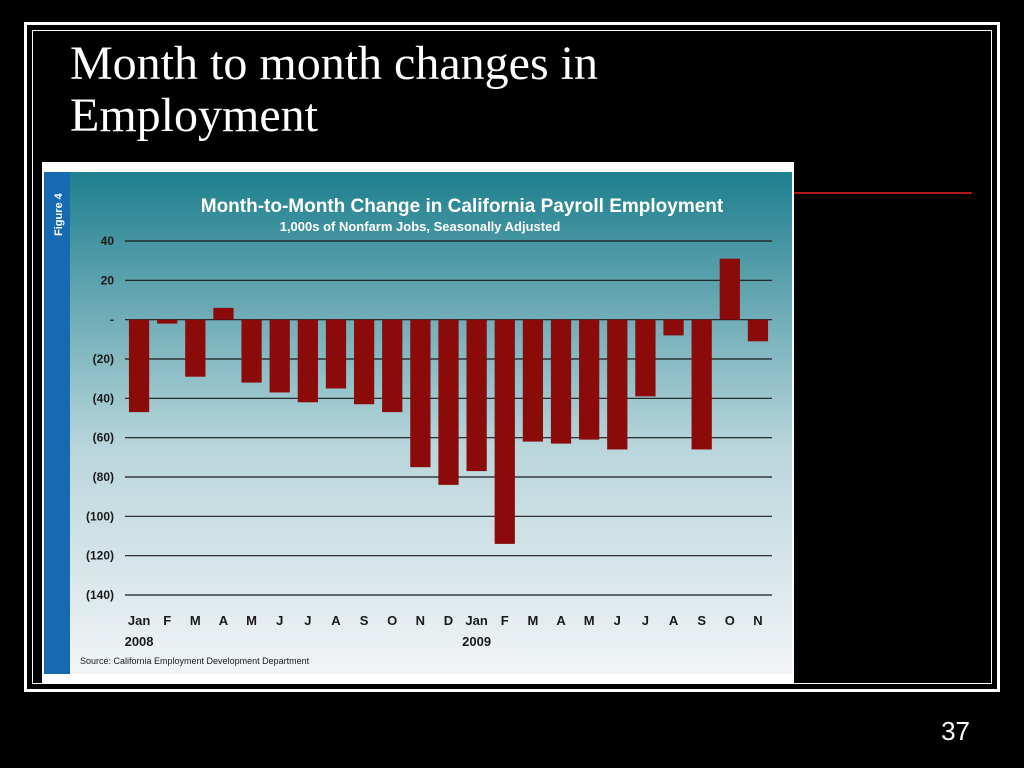 This screenshot has width=1024, height=768. I want to click on x-axis-tick-labels: Jan F M A M J J A S O N D Jan F M A M J J A S O N, so click(445, 620).